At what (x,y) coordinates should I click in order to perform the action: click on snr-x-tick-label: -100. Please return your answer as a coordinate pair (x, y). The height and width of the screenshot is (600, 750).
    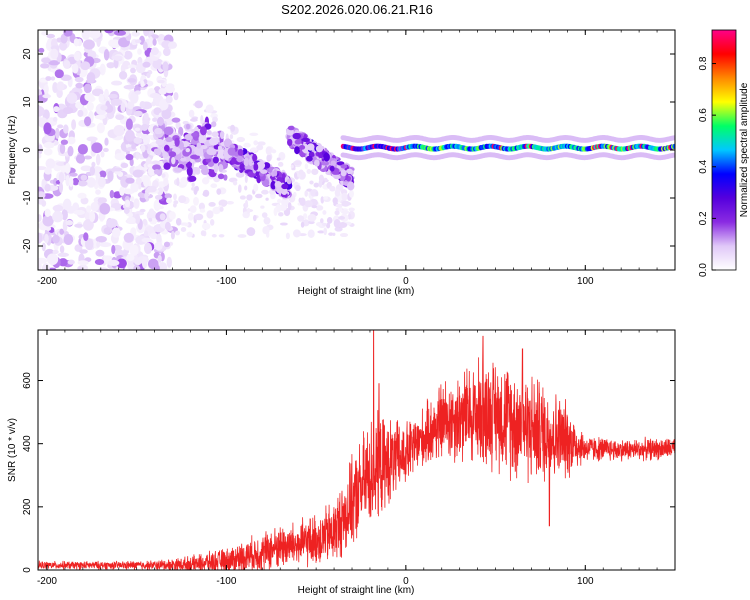
    Looking at the image, I should click on (226, 581).